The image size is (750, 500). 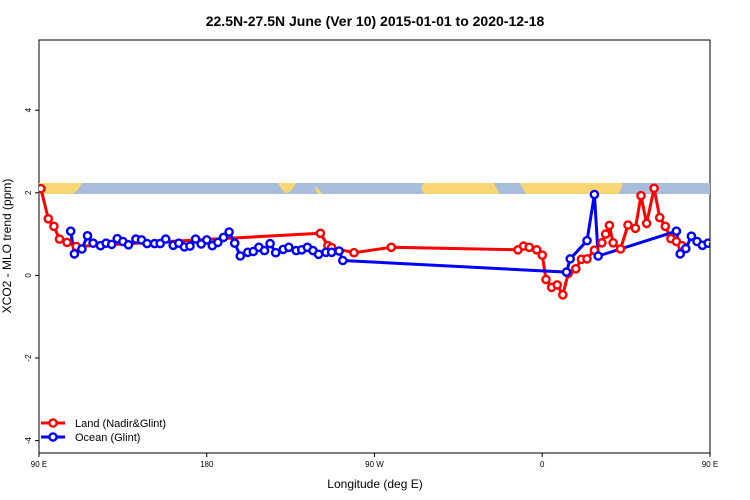 What do you see at coordinates (389, 233) in the screenshot?
I see `ocean-series-line` at bounding box center [389, 233].